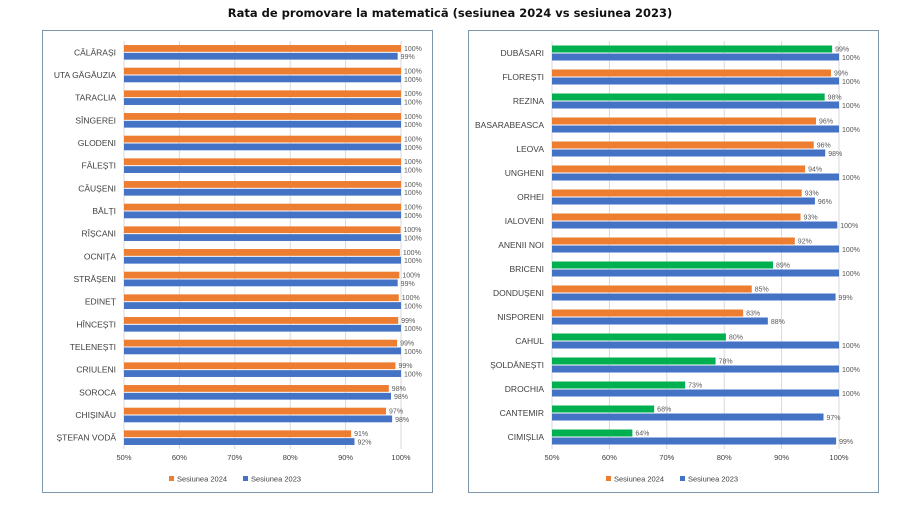 The height and width of the screenshot is (506, 900). What do you see at coordinates (525, 389) in the screenshot?
I see `category-label: DROCHIA` at bounding box center [525, 389].